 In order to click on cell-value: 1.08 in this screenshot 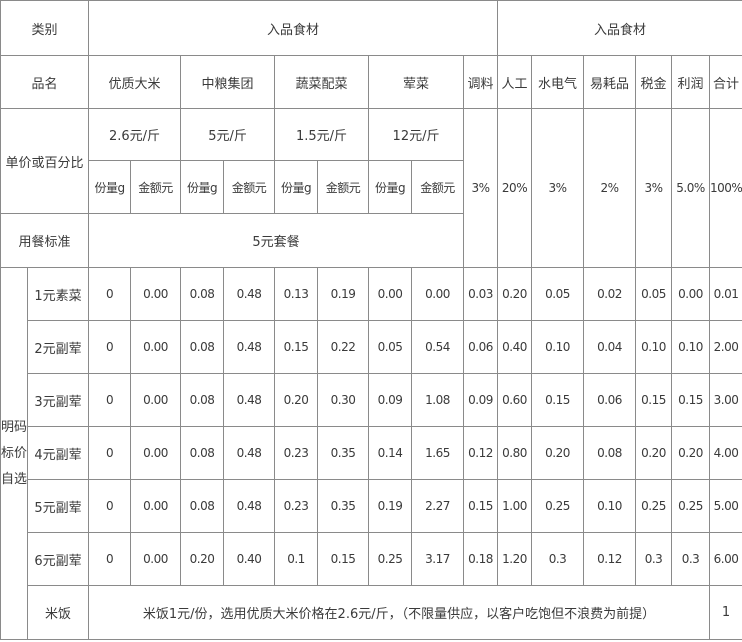, I will do `click(438, 400)`.